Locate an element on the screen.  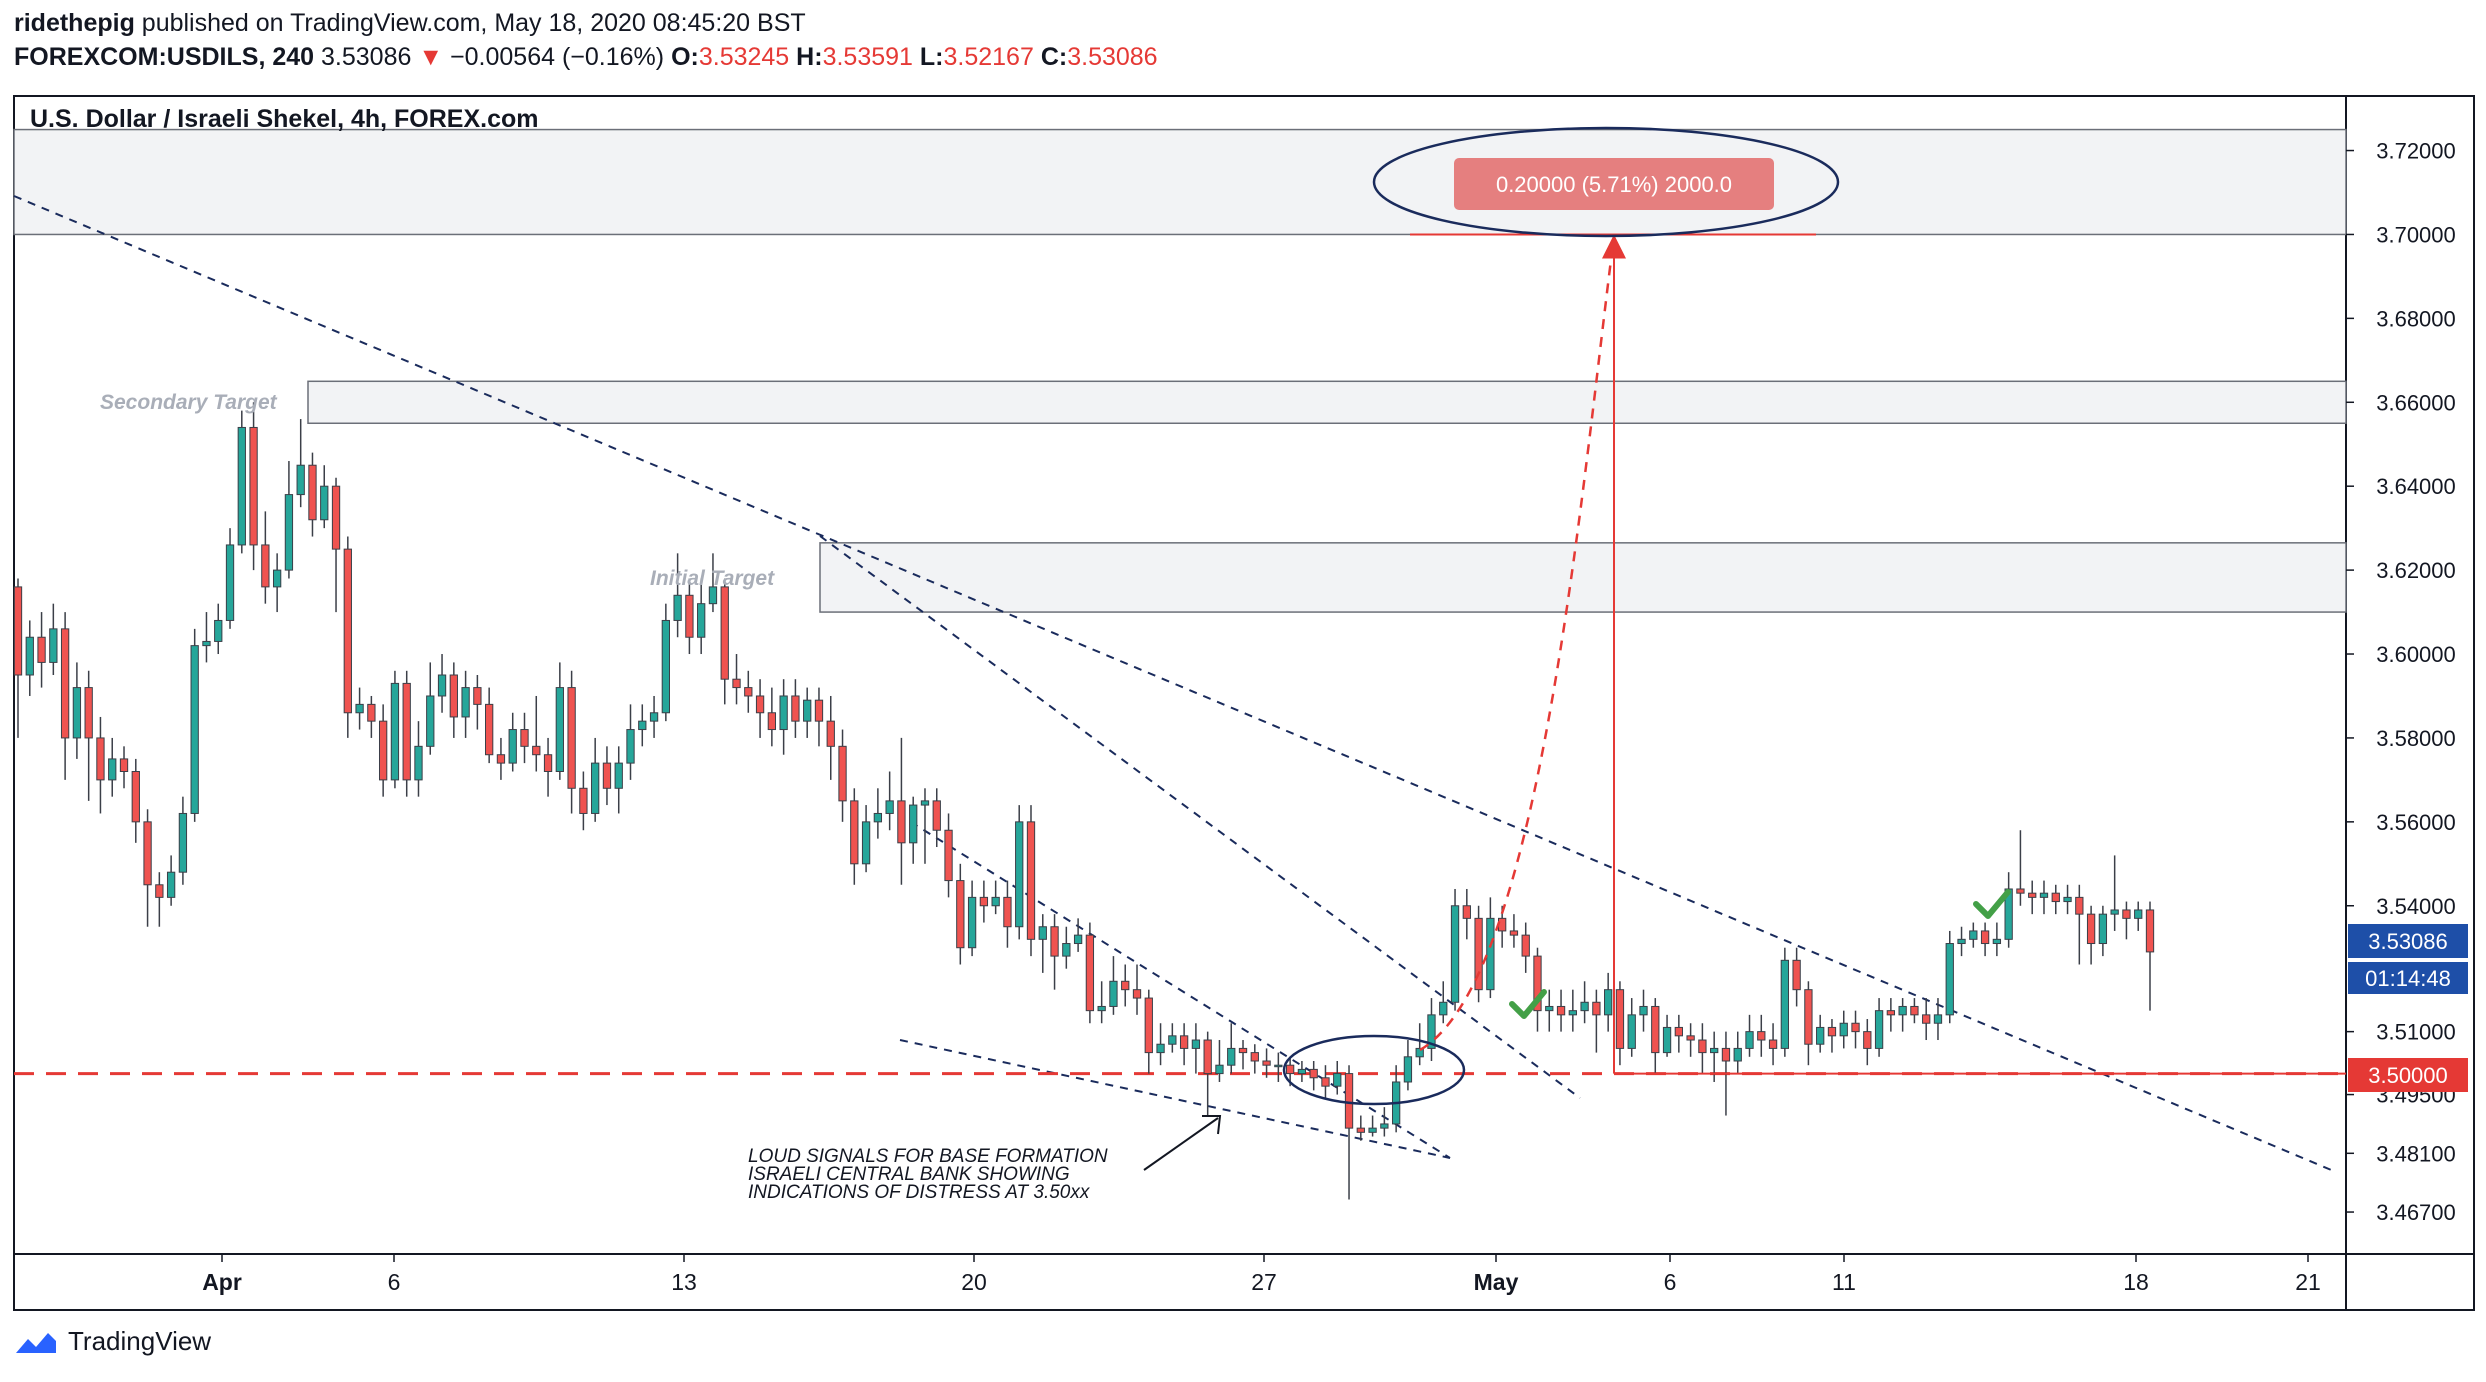
level-price-label: 3.50000 is located at coordinates (2408, 1075).